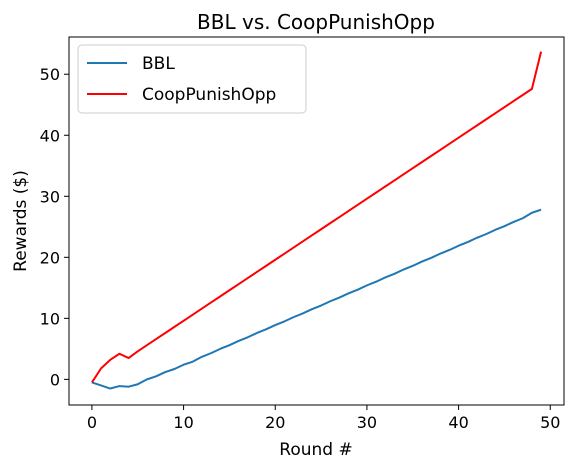  Describe the element at coordinates (55, 379) in the screenshot. I see `y-tick-label: 0` at that location.